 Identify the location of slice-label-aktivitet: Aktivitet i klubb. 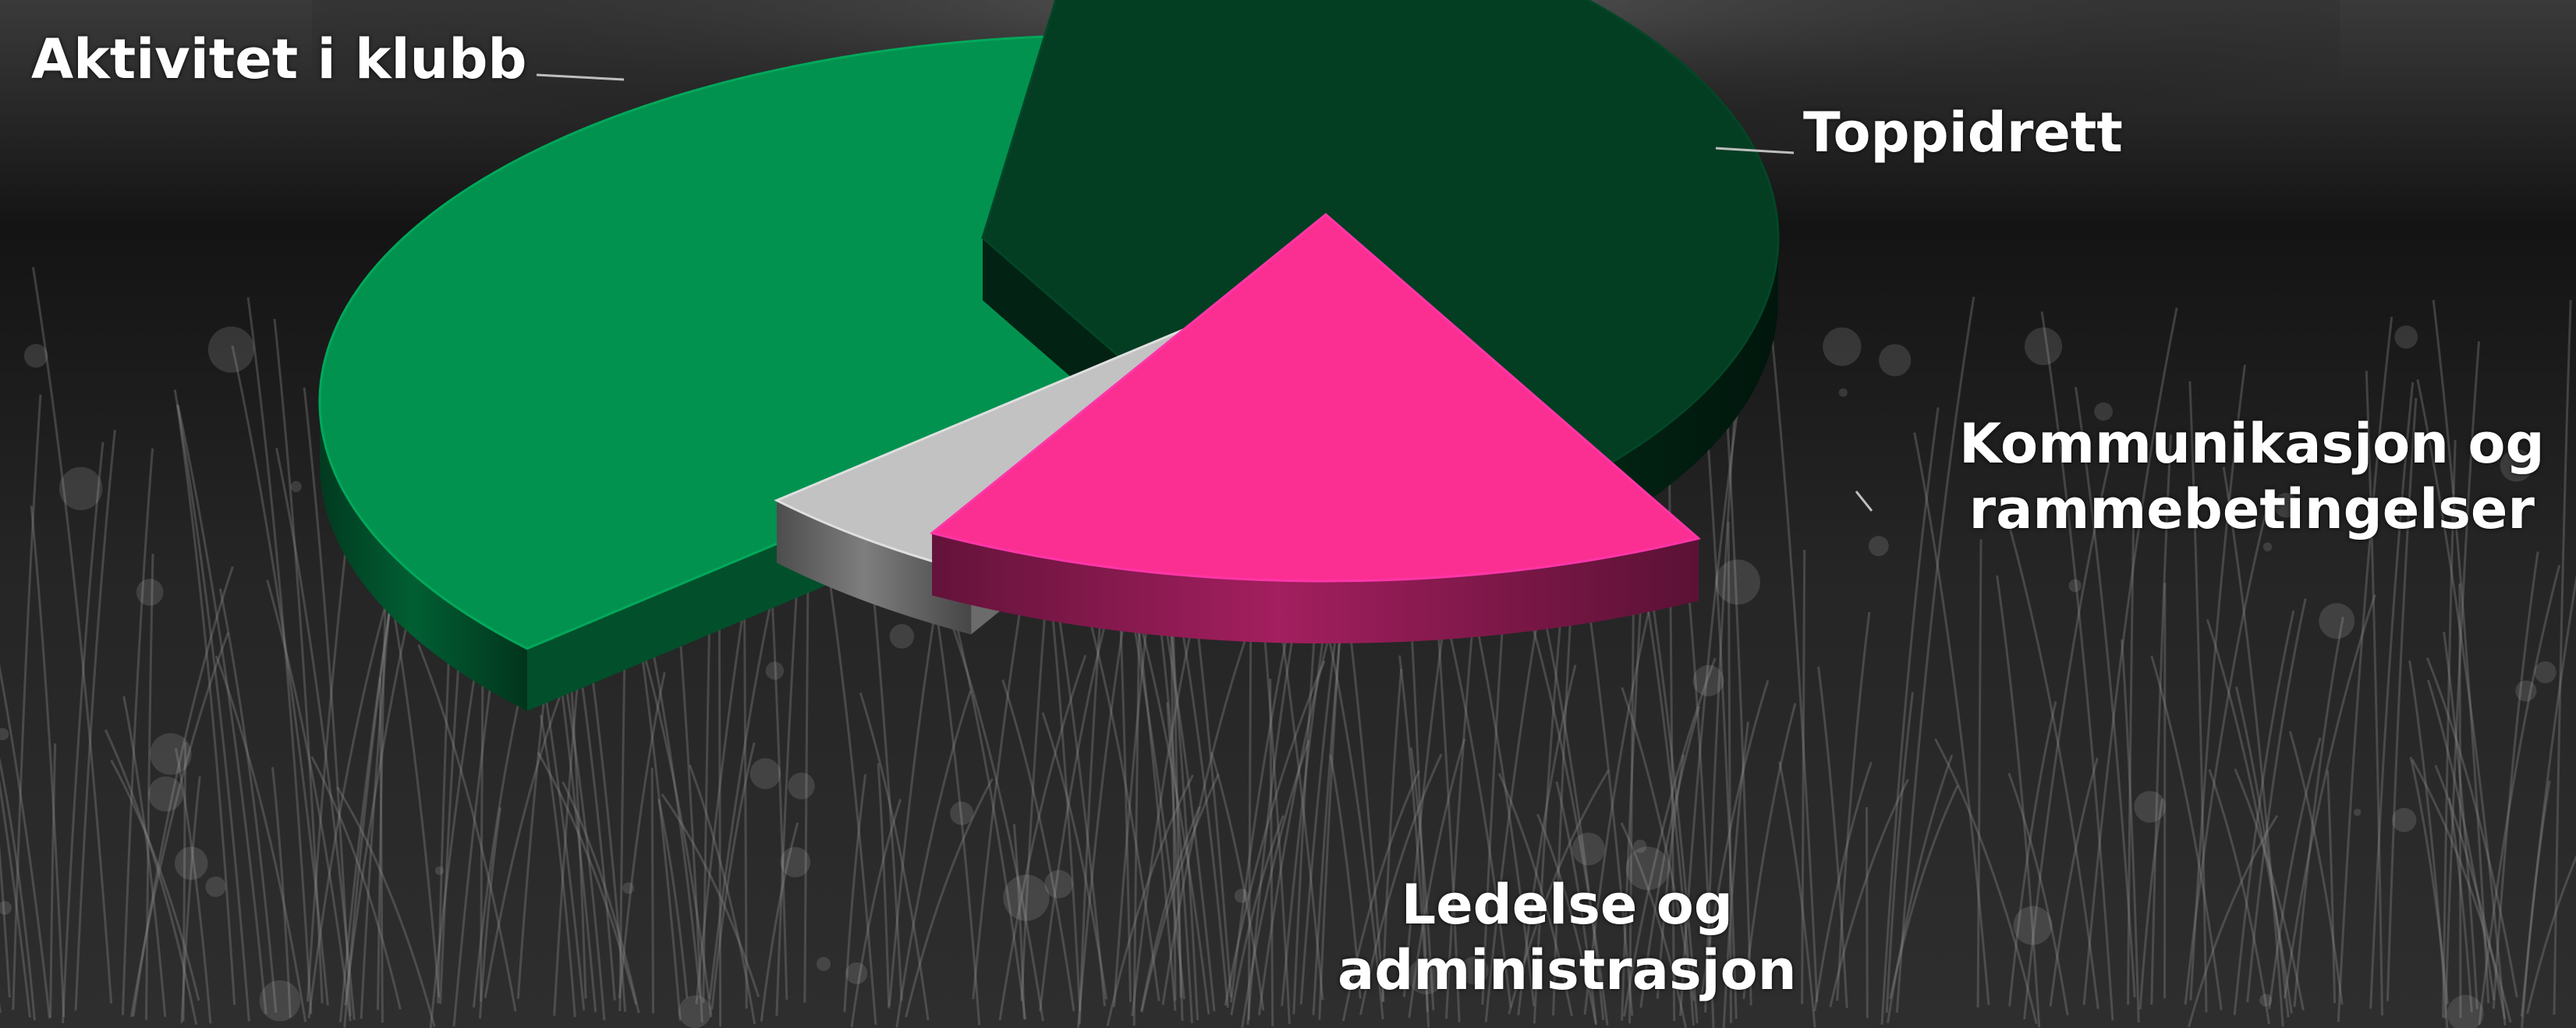
(279, 60).